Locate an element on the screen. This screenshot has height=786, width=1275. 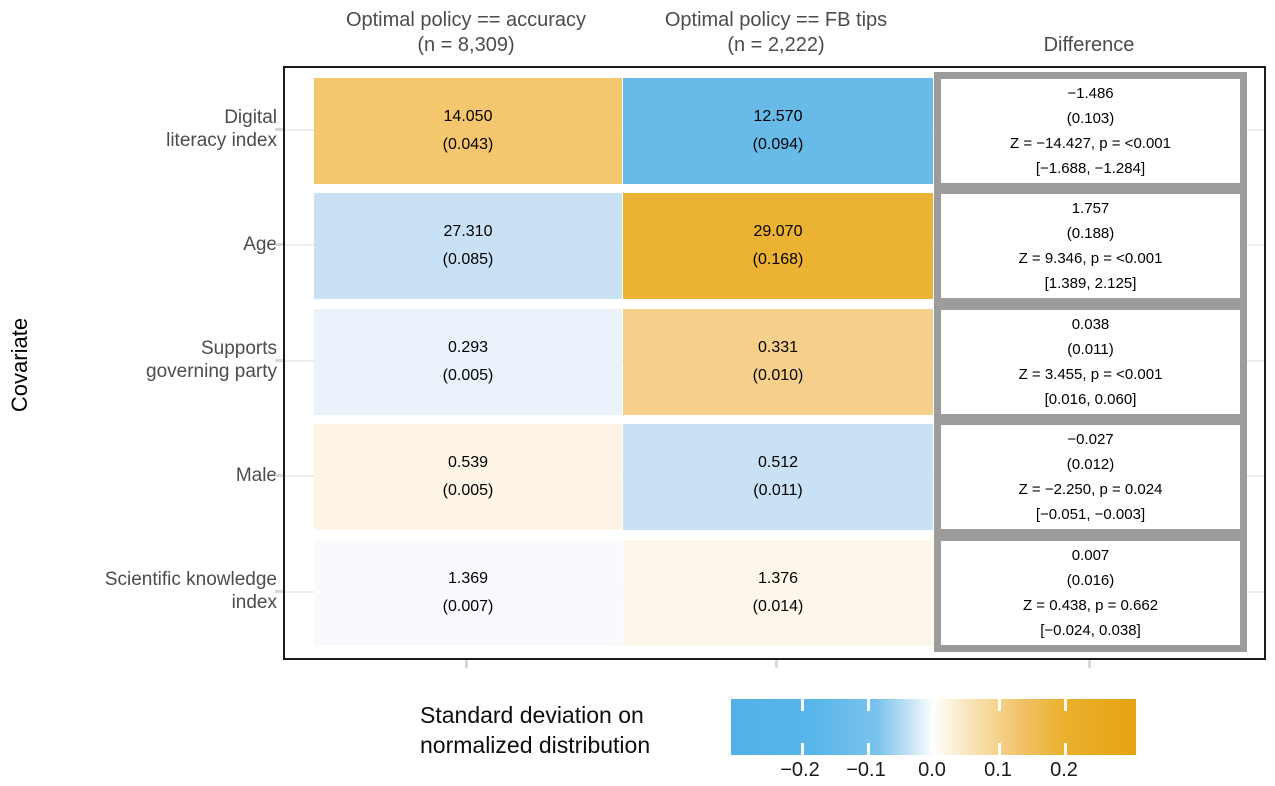
row-label-line: Scientific knowledge is located at coordinates (190, 579).